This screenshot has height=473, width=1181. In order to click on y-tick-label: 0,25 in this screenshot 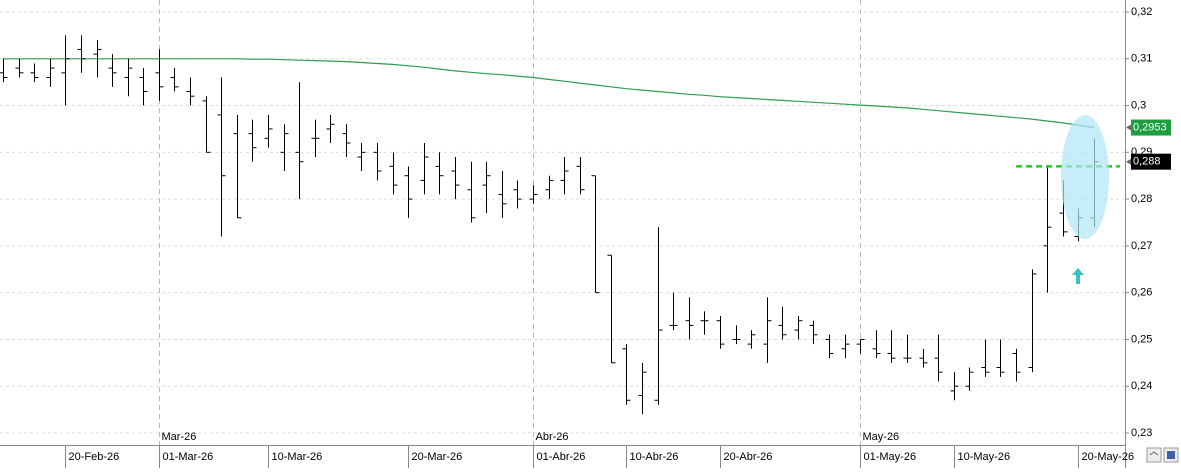, I will do `click(1141, 339)`.